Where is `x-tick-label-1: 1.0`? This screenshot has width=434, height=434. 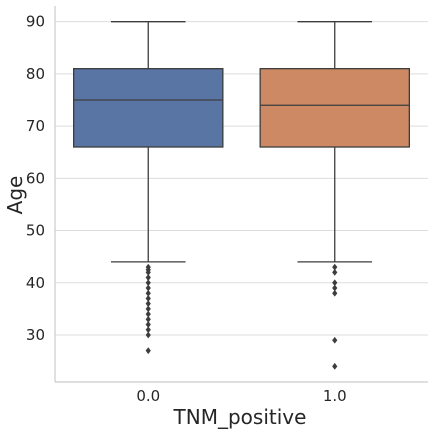
x-tick-label-1: 1.0 is located at coordinates (335, 396).